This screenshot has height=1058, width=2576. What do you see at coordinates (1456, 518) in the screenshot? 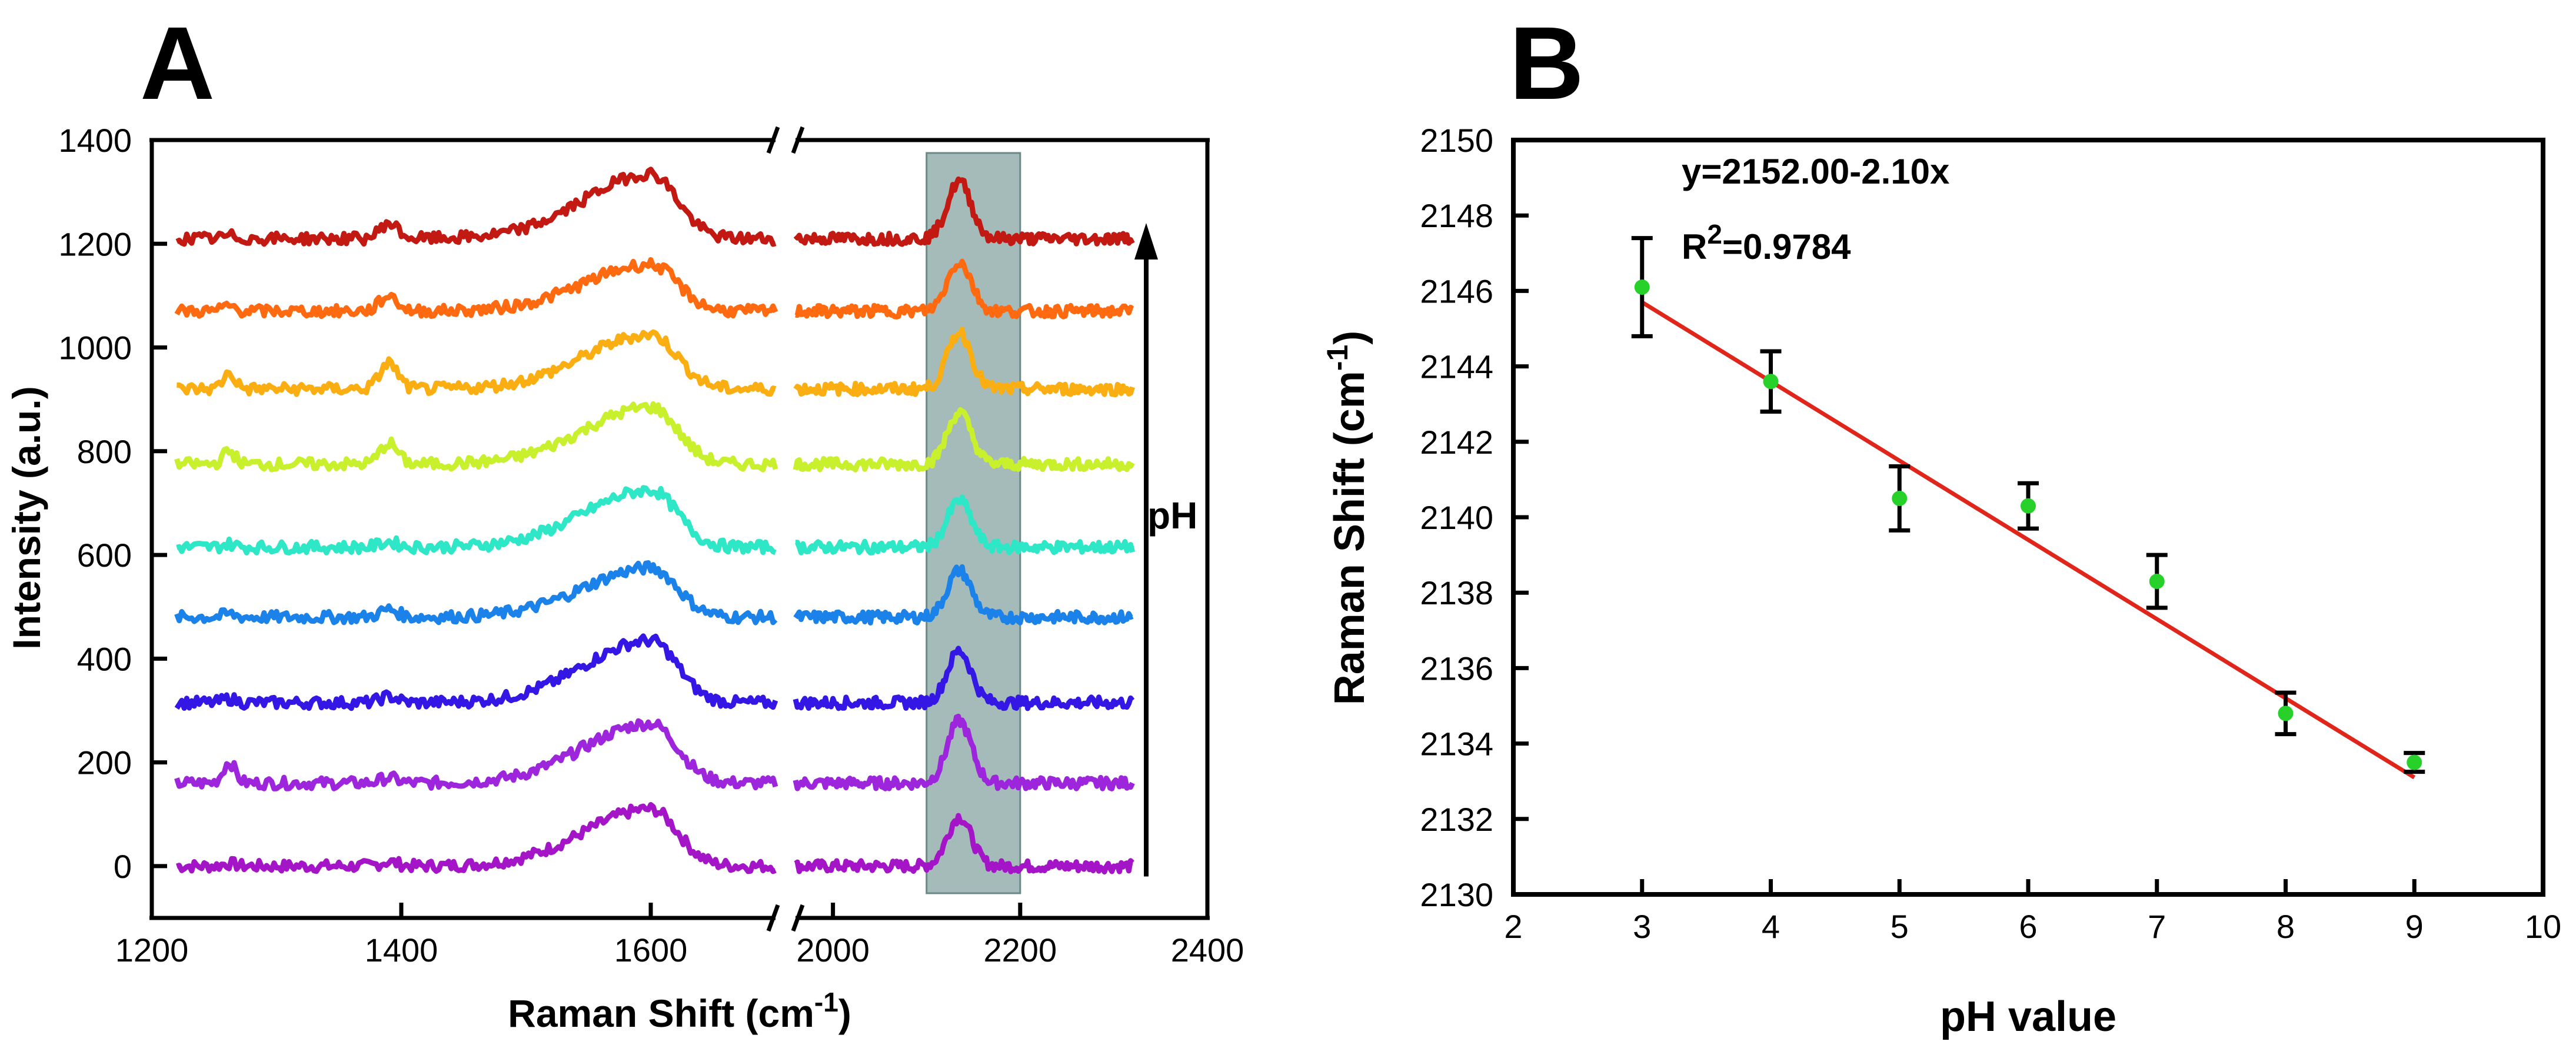
I see `y-tick-label: 2140` at bounding box center [1456, 518].